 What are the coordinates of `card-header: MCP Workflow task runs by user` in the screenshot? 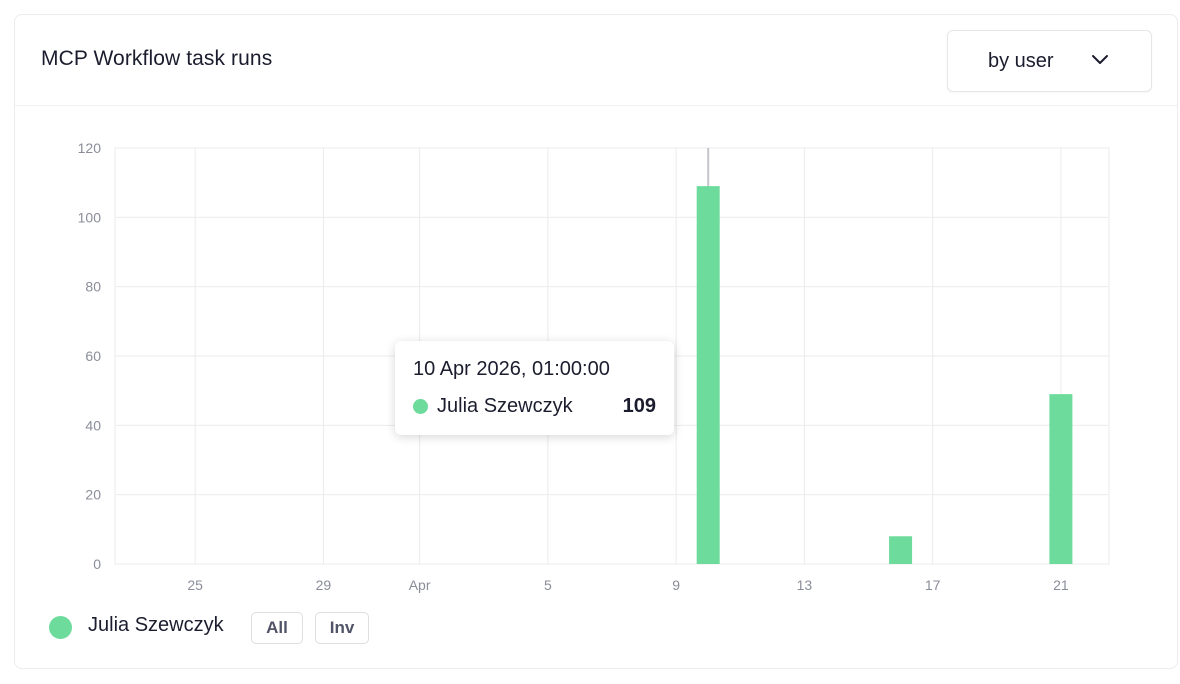 It's located at (596, 60).